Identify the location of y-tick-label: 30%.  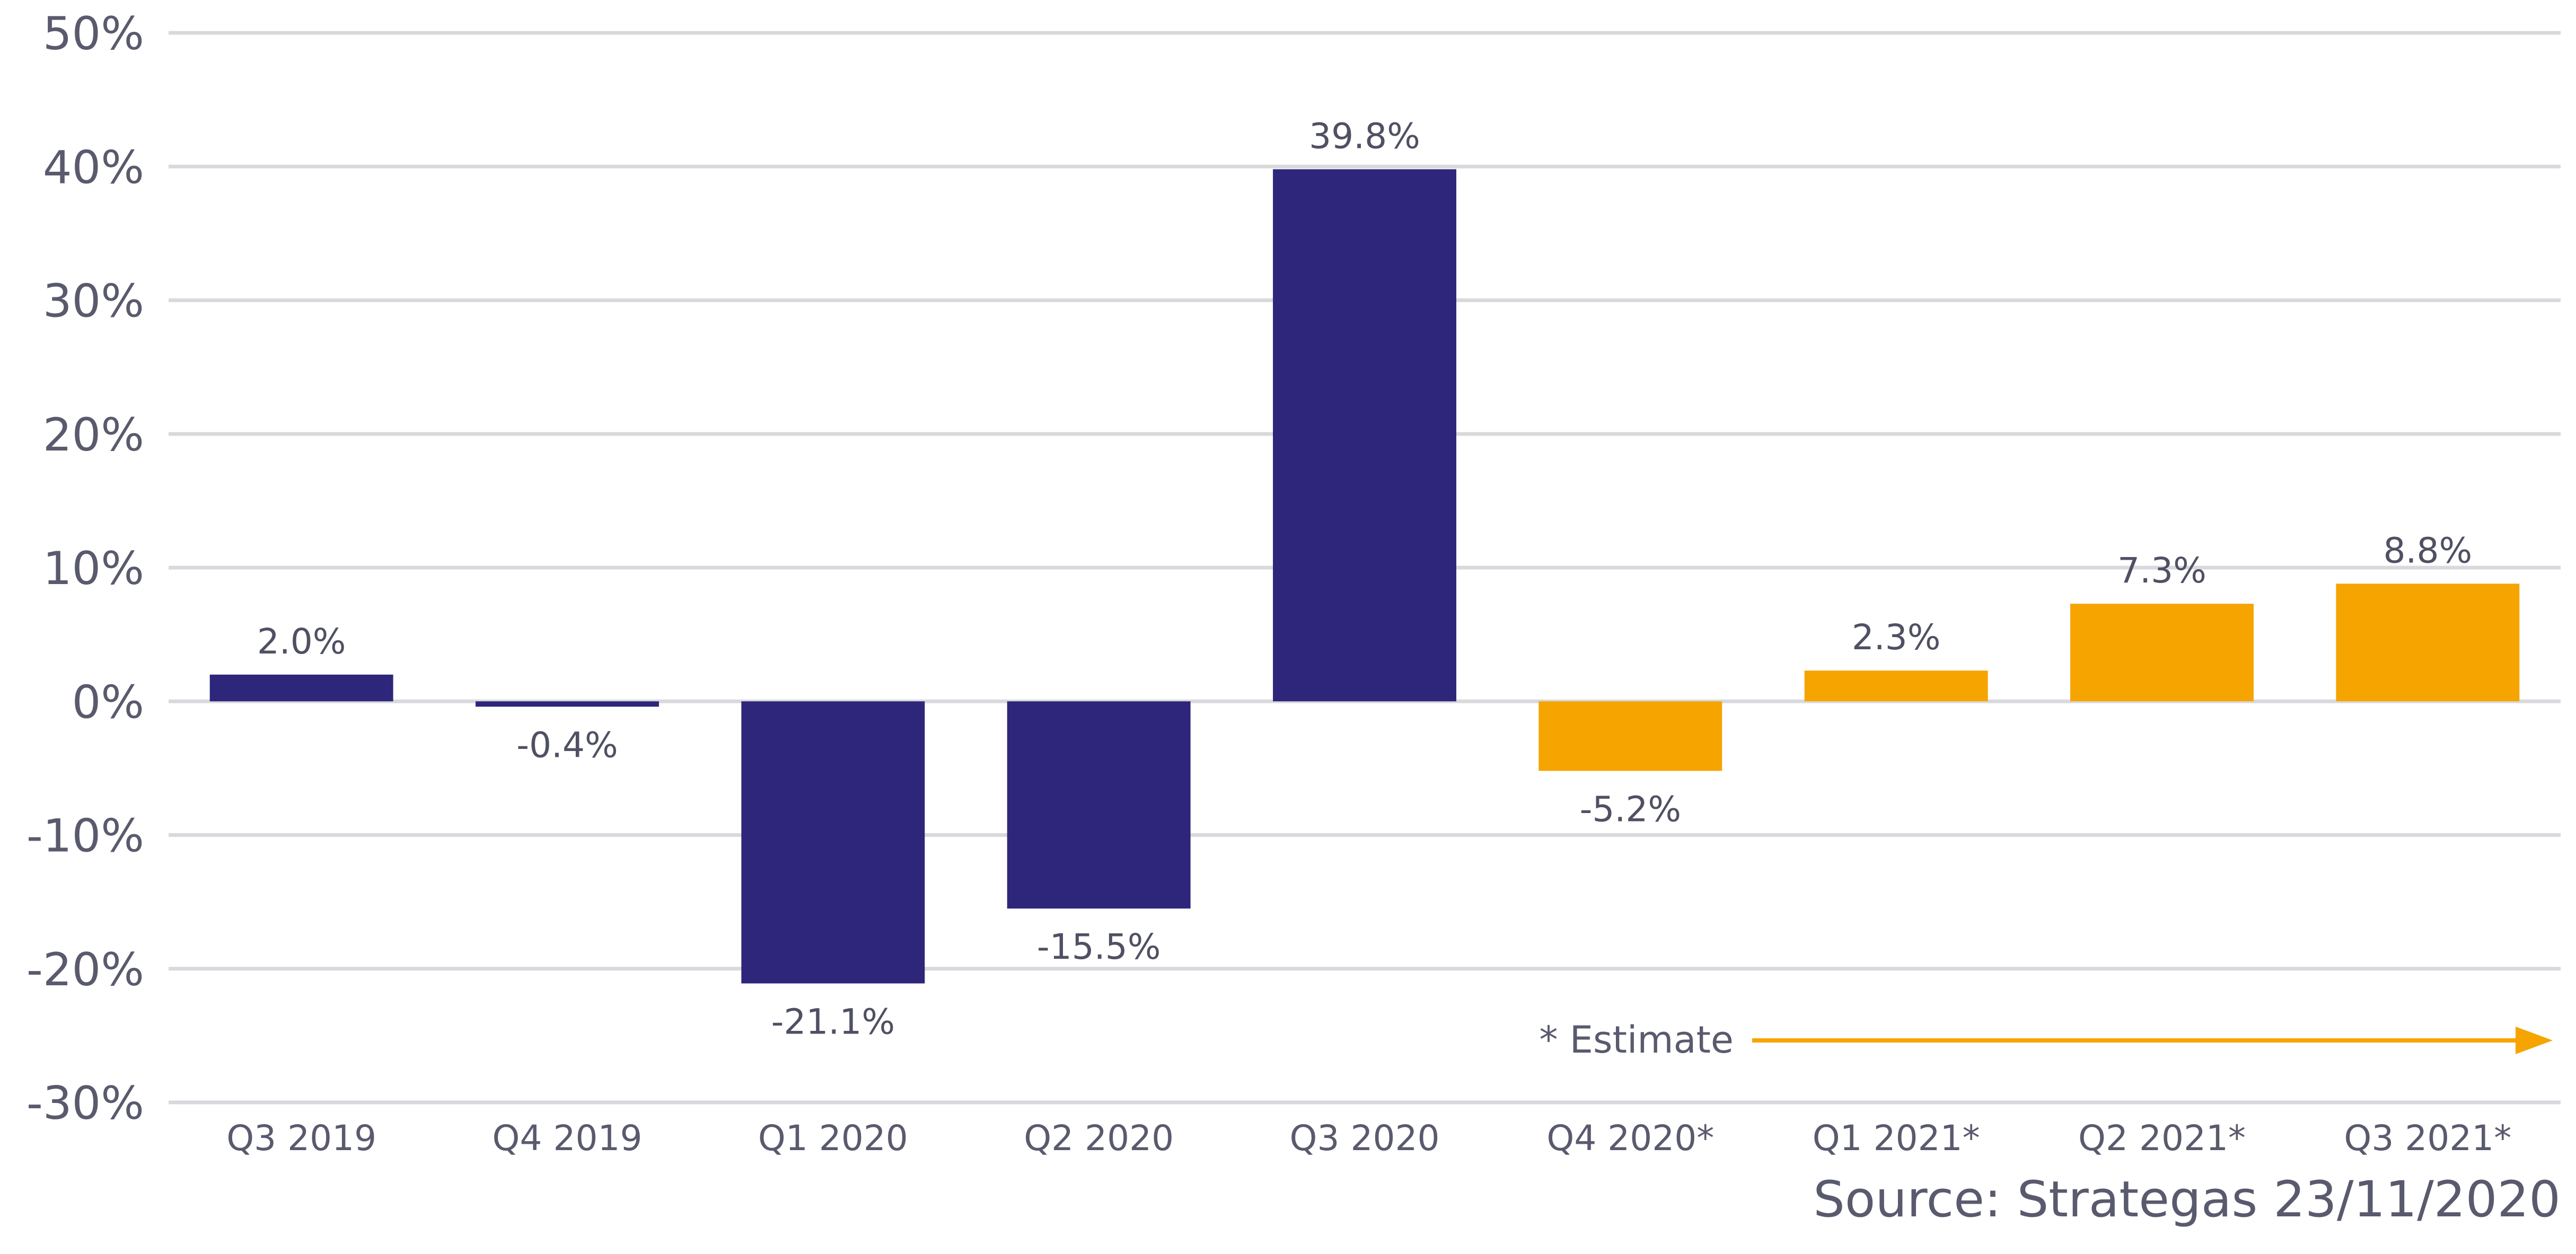
(93, 301).